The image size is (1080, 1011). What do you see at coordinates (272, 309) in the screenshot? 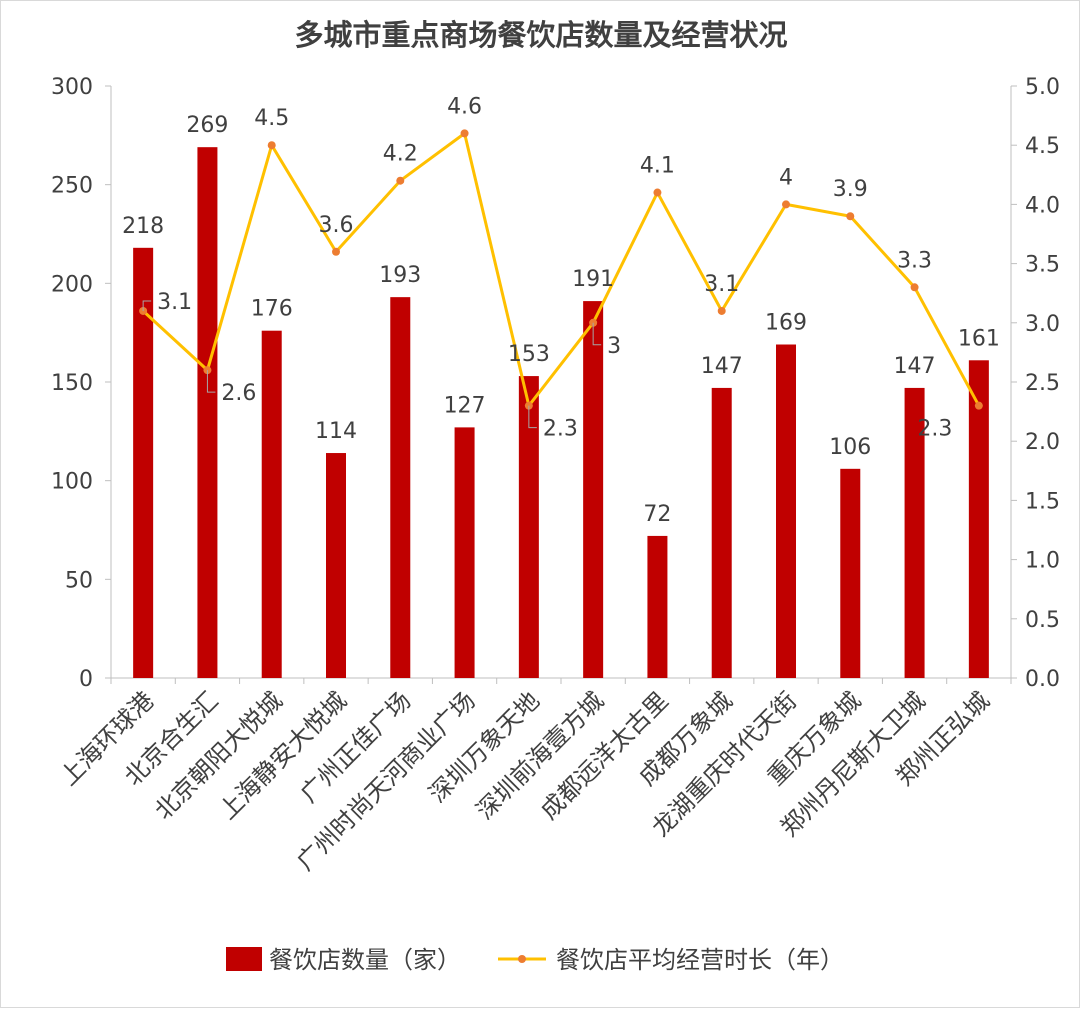
I see `bar-value-label: 176` at bounding box center [272, 309].